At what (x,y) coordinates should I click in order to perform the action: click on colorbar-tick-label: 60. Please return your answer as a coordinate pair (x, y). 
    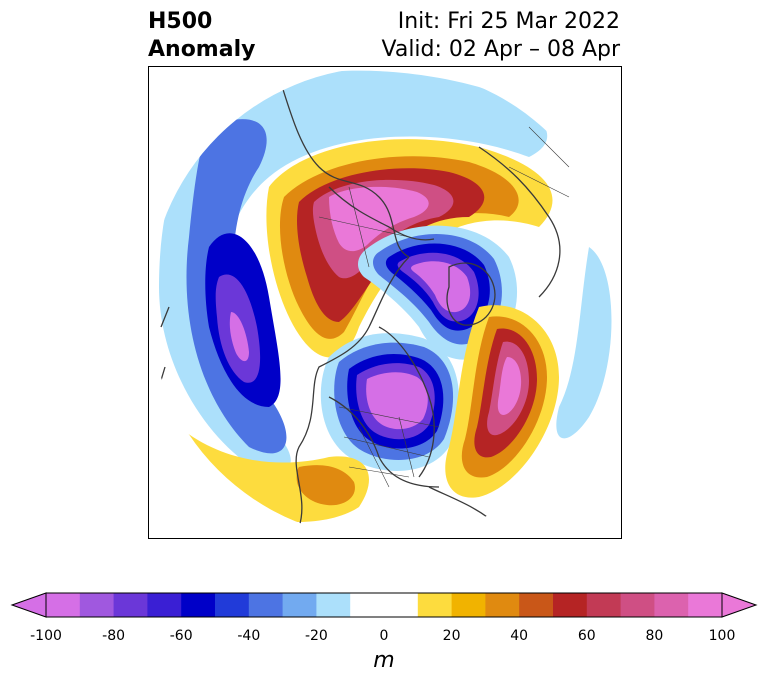
    Looking at the image, I should click on (586, 636).